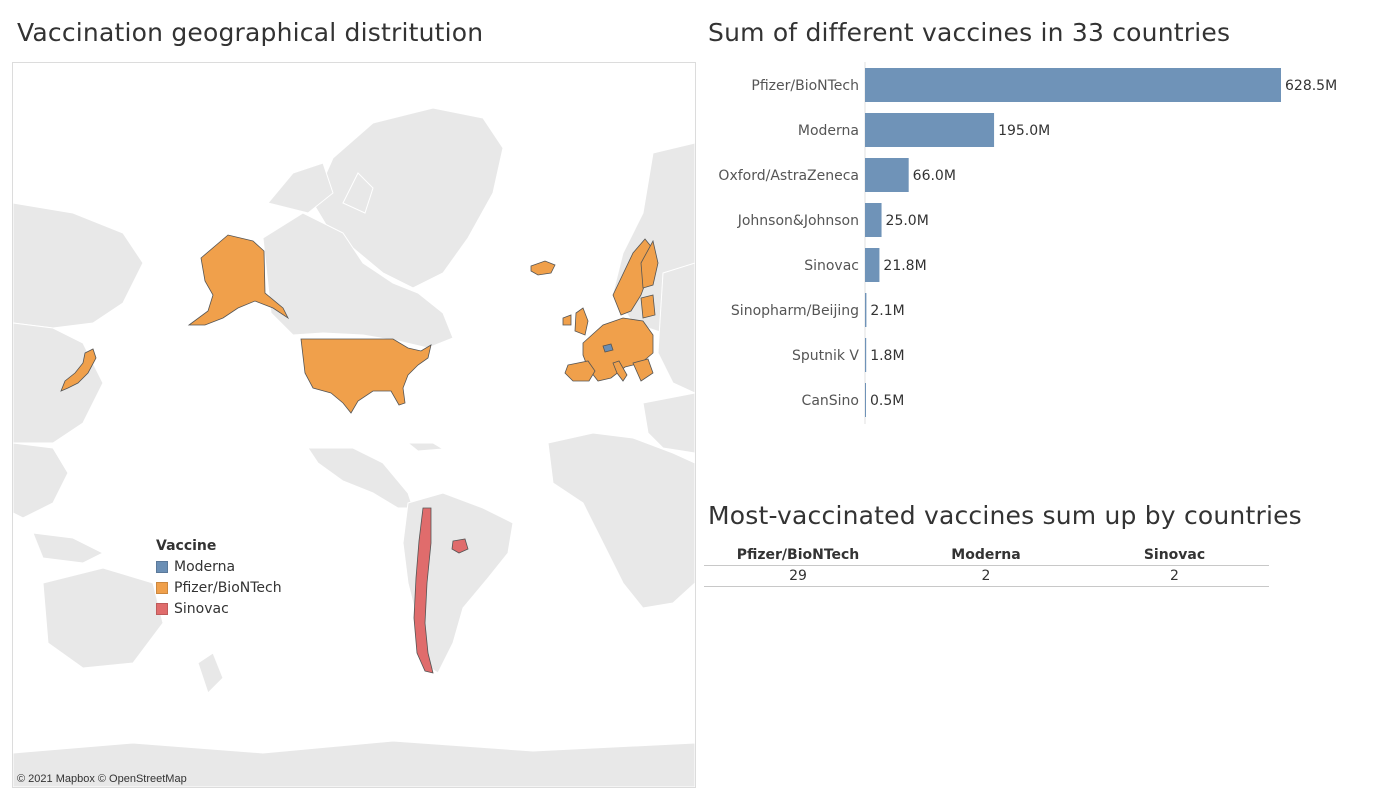  What do you see at coordinates (798, 576) in the screenshot?
I see `table-cell: 29` at bounding box center [798, 576].